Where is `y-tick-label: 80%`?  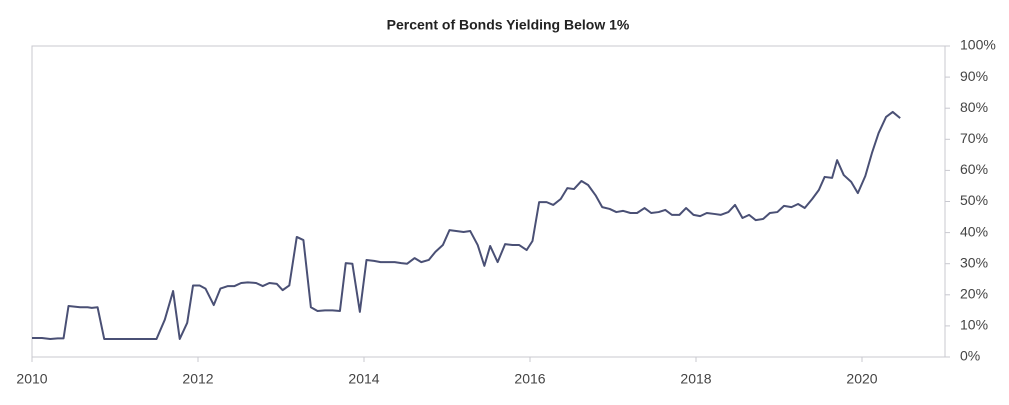 y-tick-label: 80% is located at coordinates (974, 107).